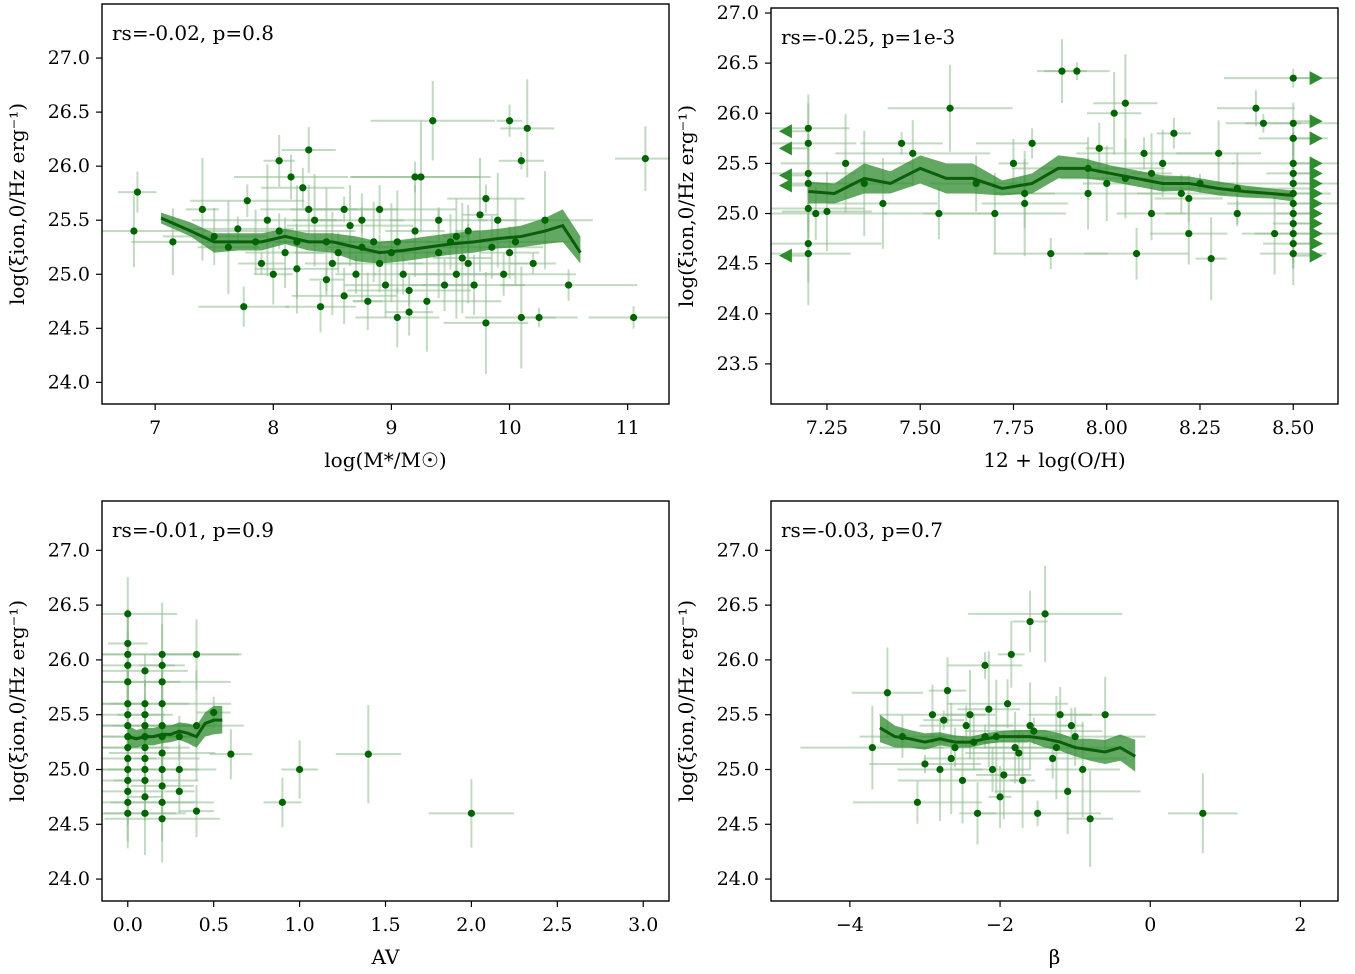 This screenshot has width=1355, height=974. What do you see at coordinates (628, 428) in the screenshot?
I see `x-tick-label: 11` at bounding box center [628, 428].